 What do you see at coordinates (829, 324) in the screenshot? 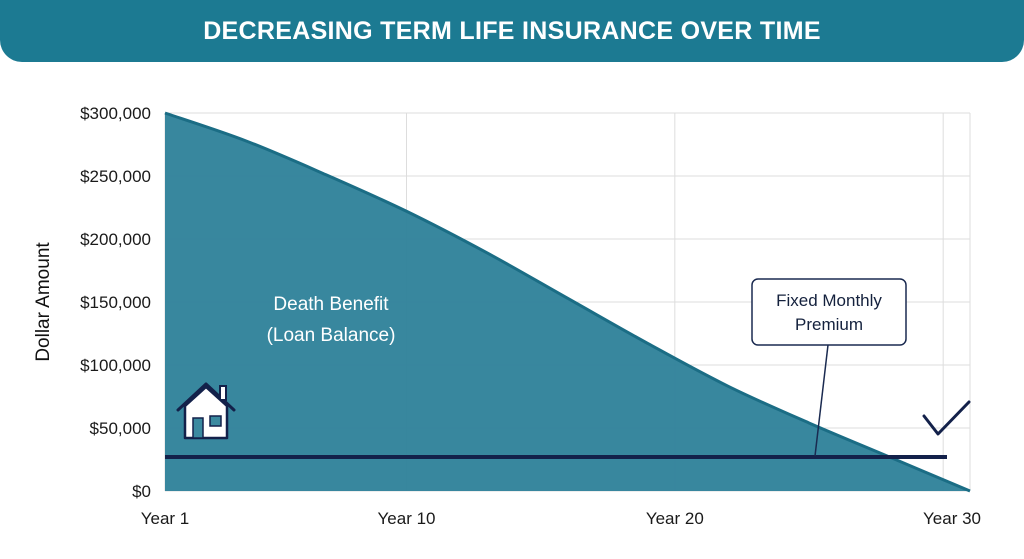
I see `callout-line-2: Premium` at bounding box center [829, 324].